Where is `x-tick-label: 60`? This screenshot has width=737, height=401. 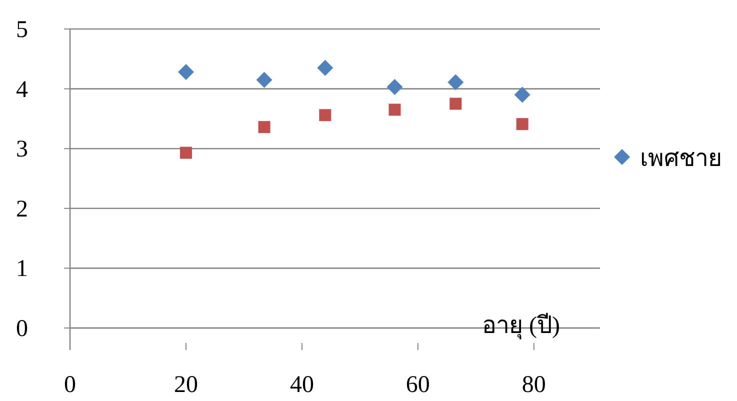
x-tick-label: 60 is located at coordinates (418, 385).